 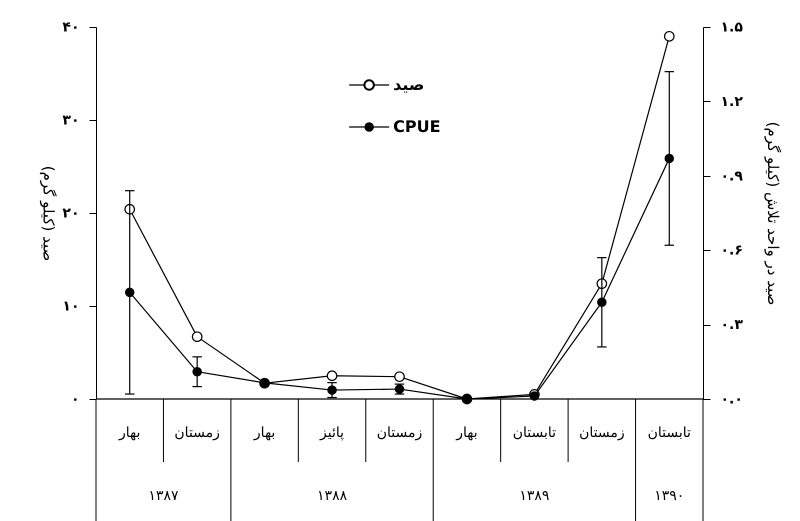 I want to click on y-tick-label: ۳۰, so click(x=71, y=120).